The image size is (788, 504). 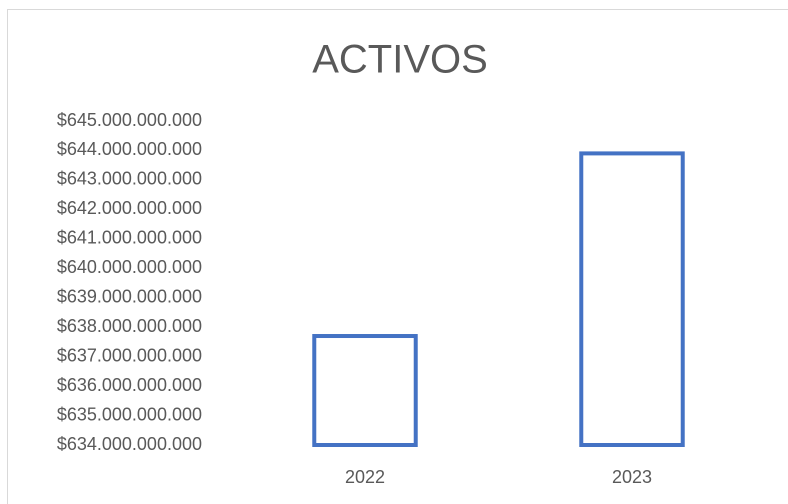 What do you see at coordinates (129, 444) in the screenshot?
I see `y-tick-label: $634.000.000.000` at bounding box center [129, 444].